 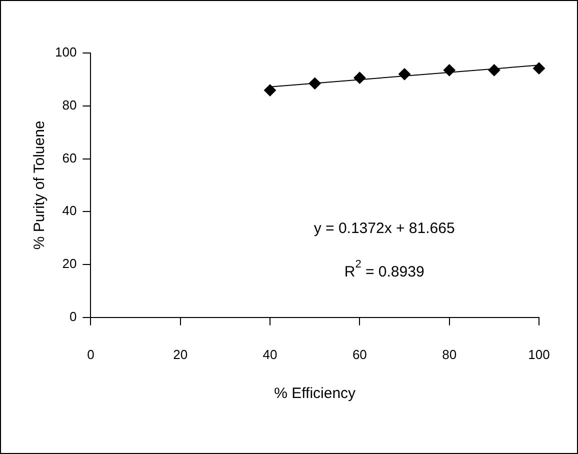 I want to click on annotation: y = 0.1372x + 81.665, so click(x=384, y=228).